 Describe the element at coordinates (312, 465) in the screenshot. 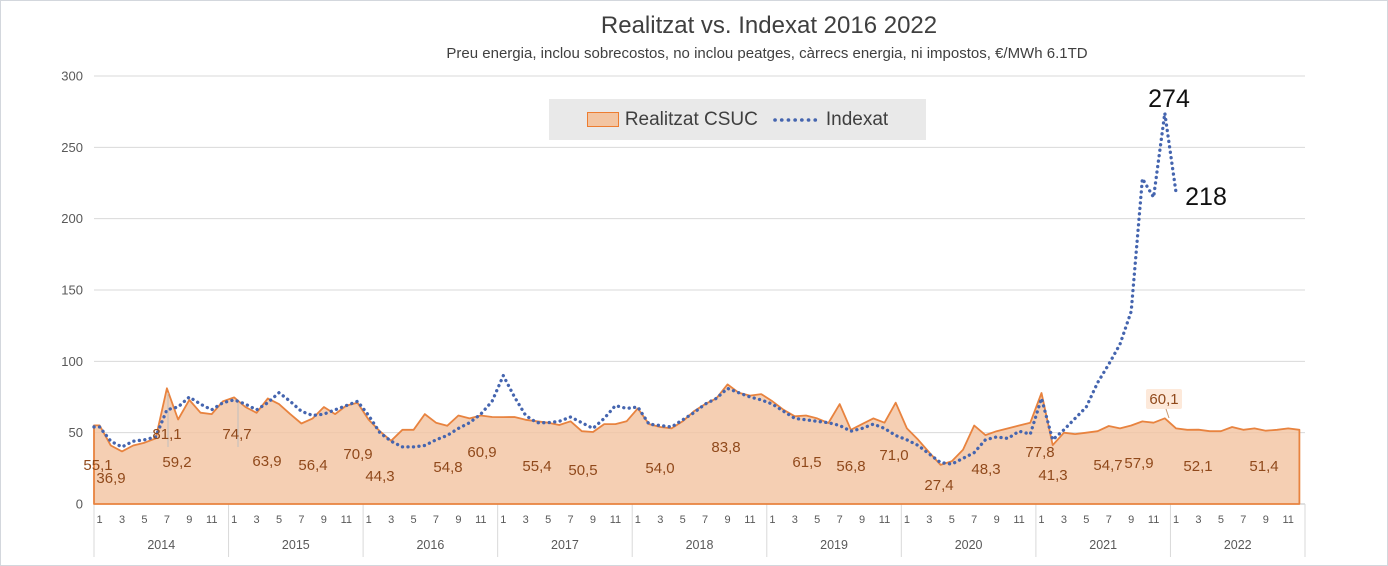

I see `data-label: 56,4` at that location.